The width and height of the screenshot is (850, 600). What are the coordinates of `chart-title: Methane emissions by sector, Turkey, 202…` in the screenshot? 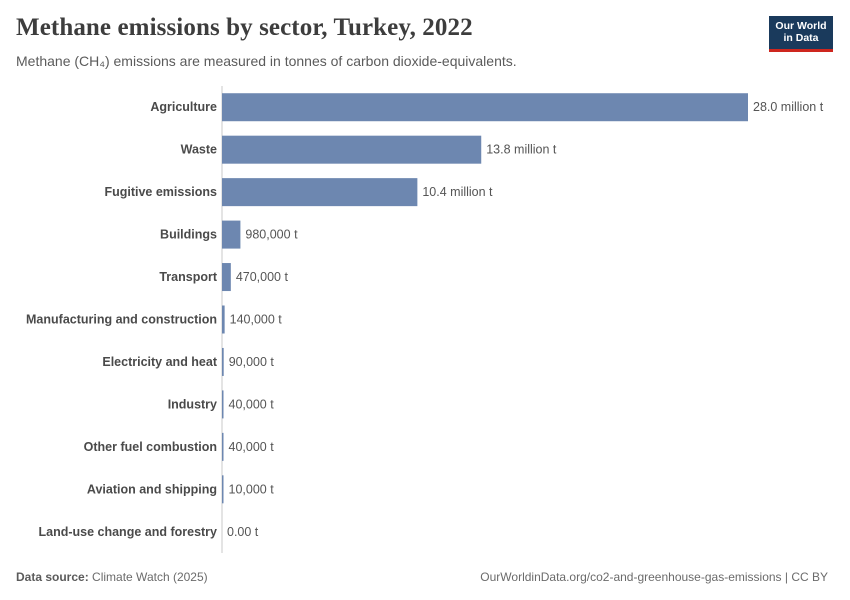 It's located at (244, 27).